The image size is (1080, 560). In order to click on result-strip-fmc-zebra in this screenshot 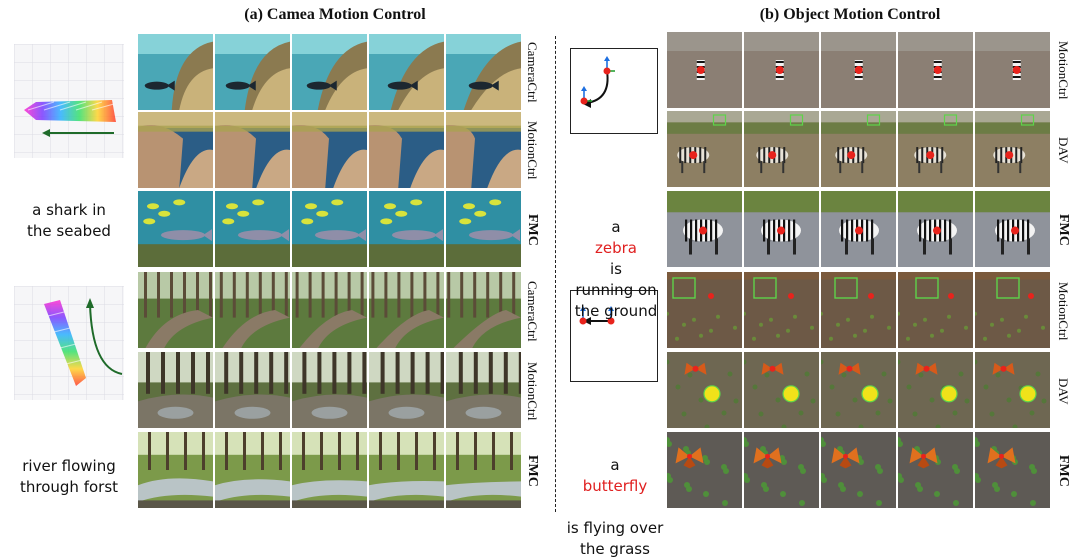, I will do `click(858, 229)`.